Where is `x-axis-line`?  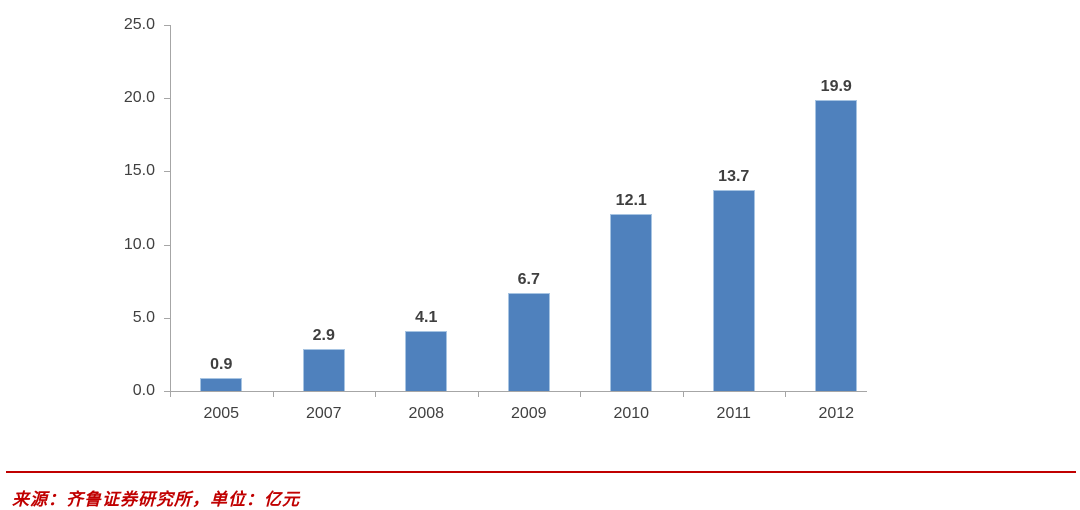 x-axis-line is located at coordinates (518, 391).